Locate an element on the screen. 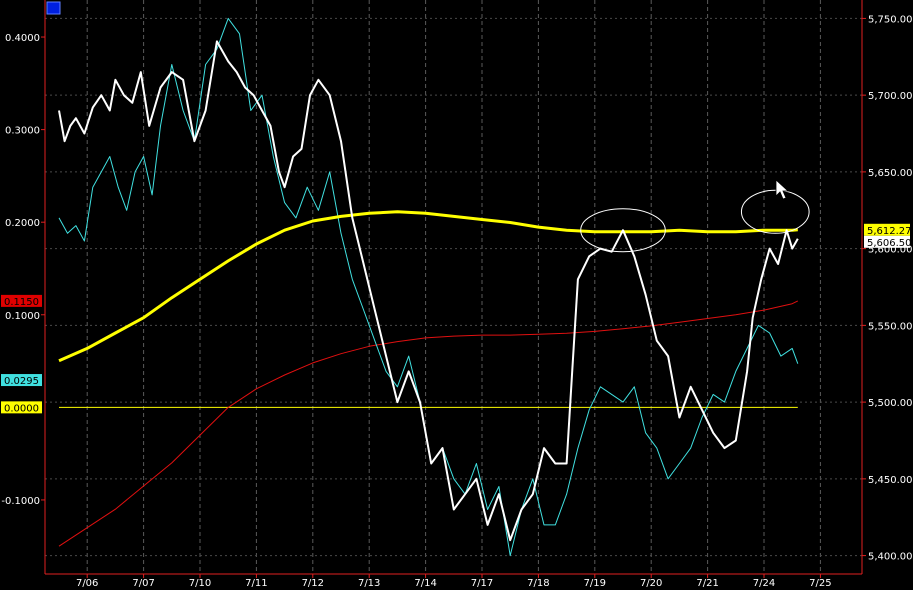 Image resolution: width=913 pixels, height=590 pixels. x-tick-label: 7/25 is located at coordinates (820, 583).